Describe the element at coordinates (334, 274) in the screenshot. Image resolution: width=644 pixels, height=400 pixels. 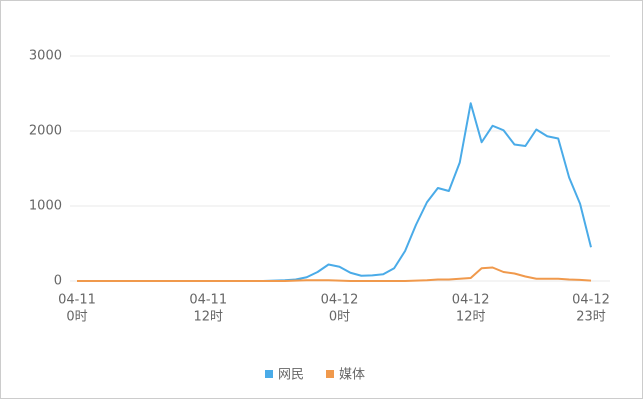
I see `series-line` at that location.